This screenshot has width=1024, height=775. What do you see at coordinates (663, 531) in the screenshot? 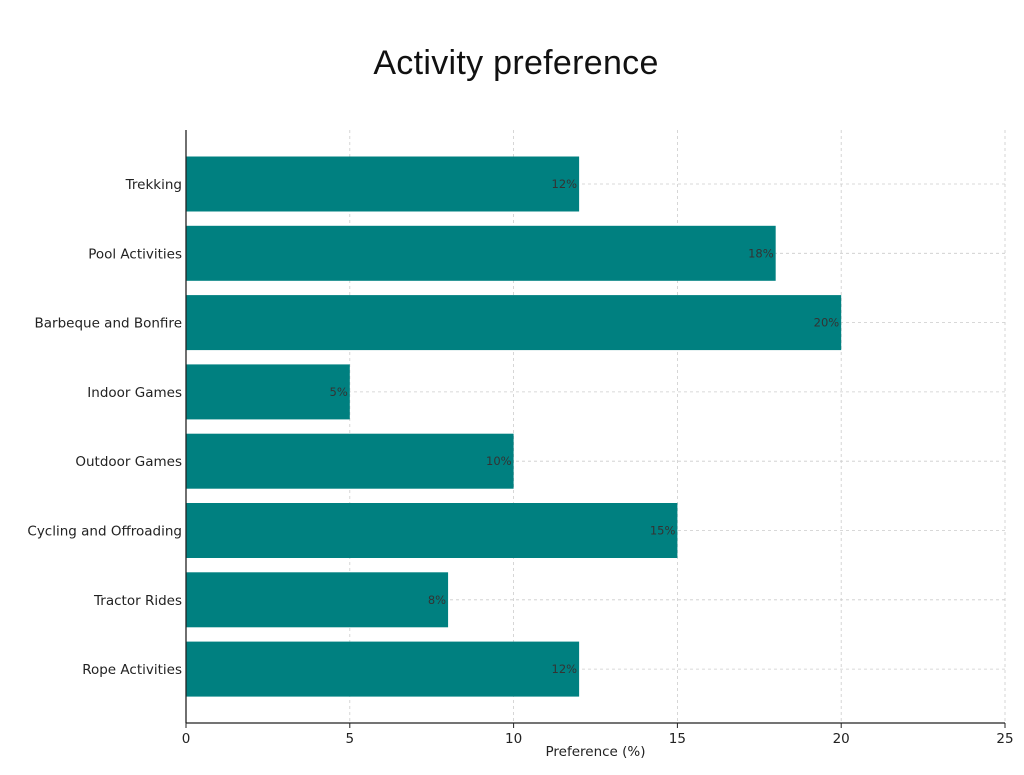
I see `data-label: 15%` at bounding box center [663, 531].